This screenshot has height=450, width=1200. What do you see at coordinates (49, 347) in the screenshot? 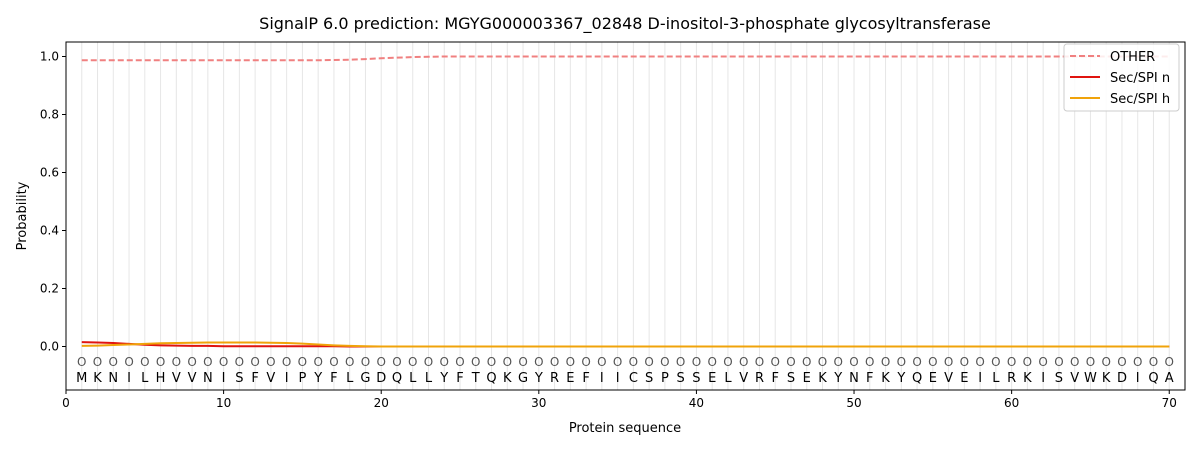
I see `y-tick-label: 0.0` at bounding box center [49, 347].